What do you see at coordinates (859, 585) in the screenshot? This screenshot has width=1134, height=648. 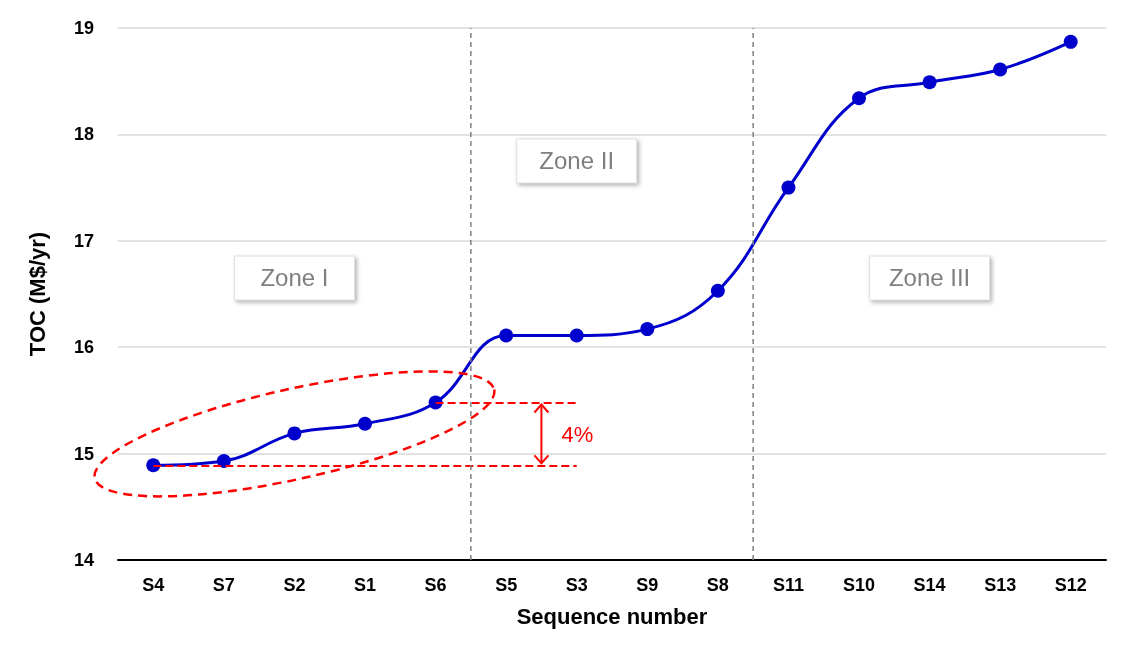 I see `x-tick-label: S10` at bounding box center [859, 585].